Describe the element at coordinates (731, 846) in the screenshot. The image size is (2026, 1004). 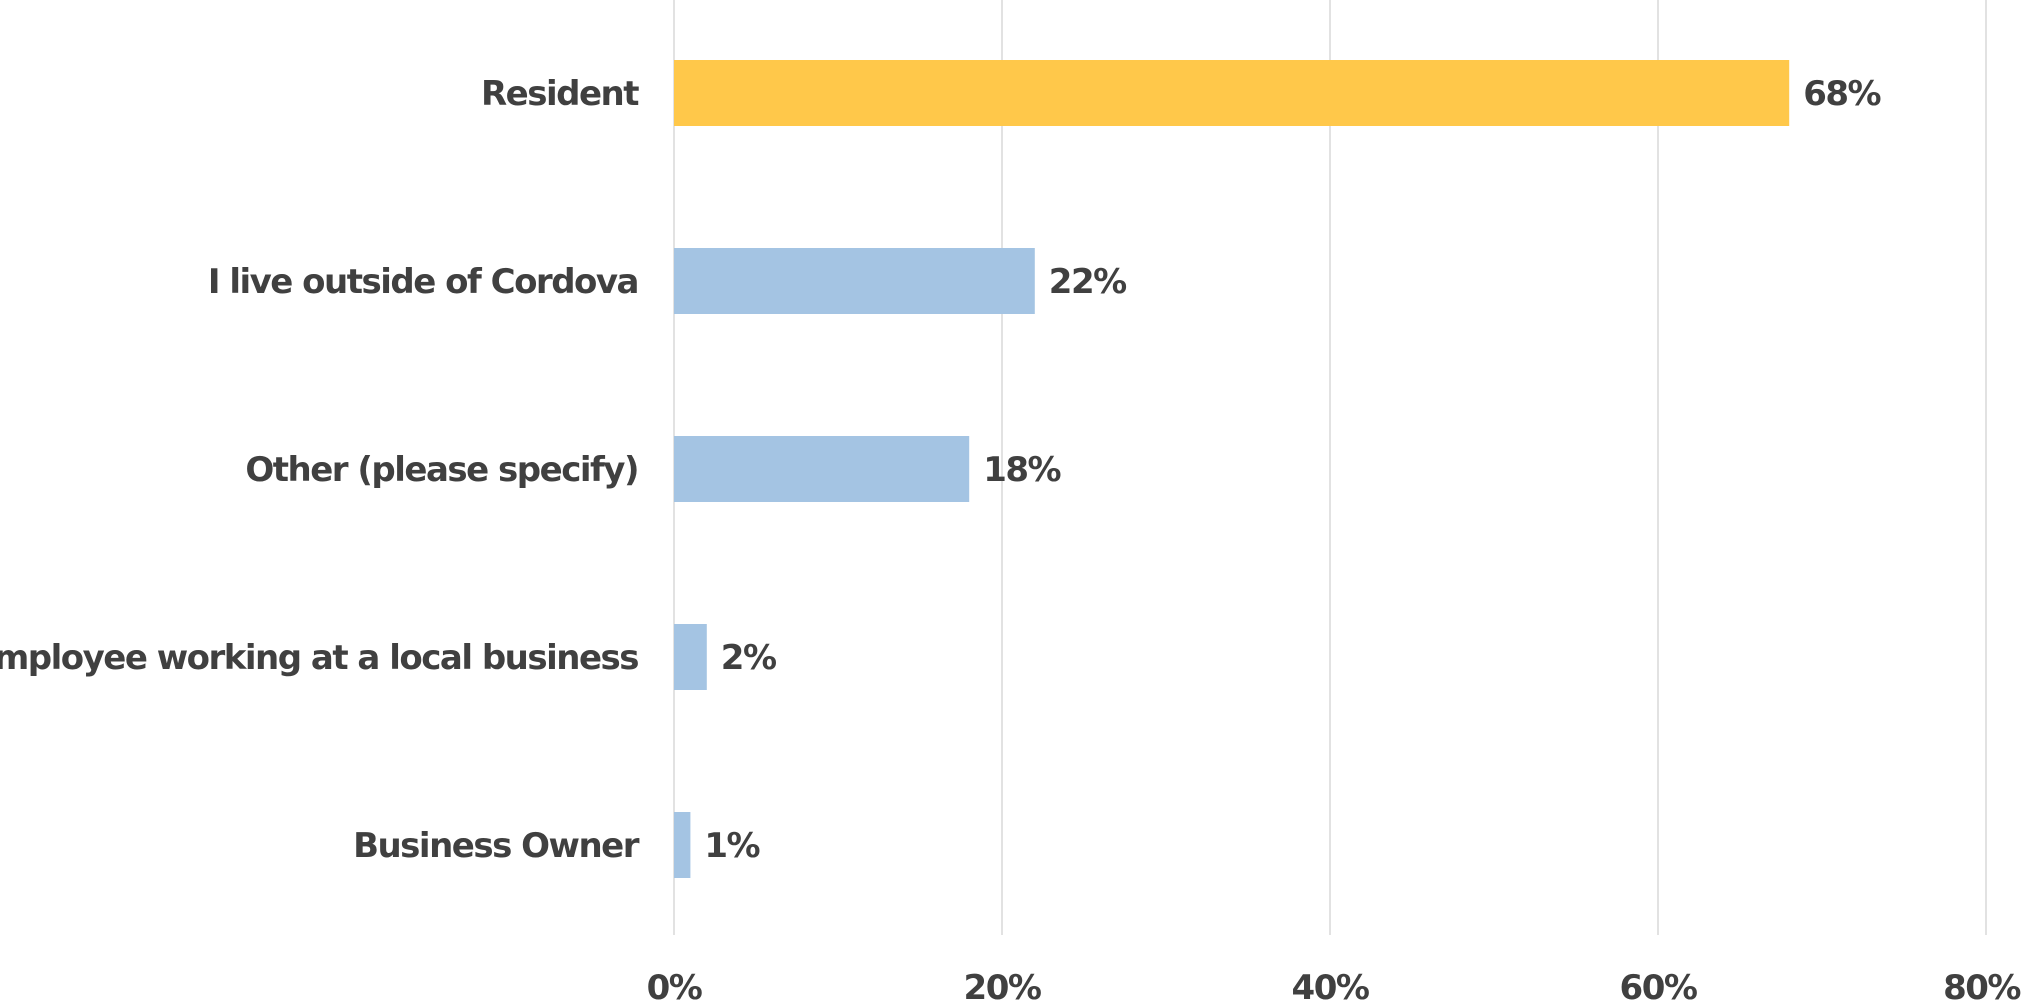
I see `data-label: 1%` at that location.